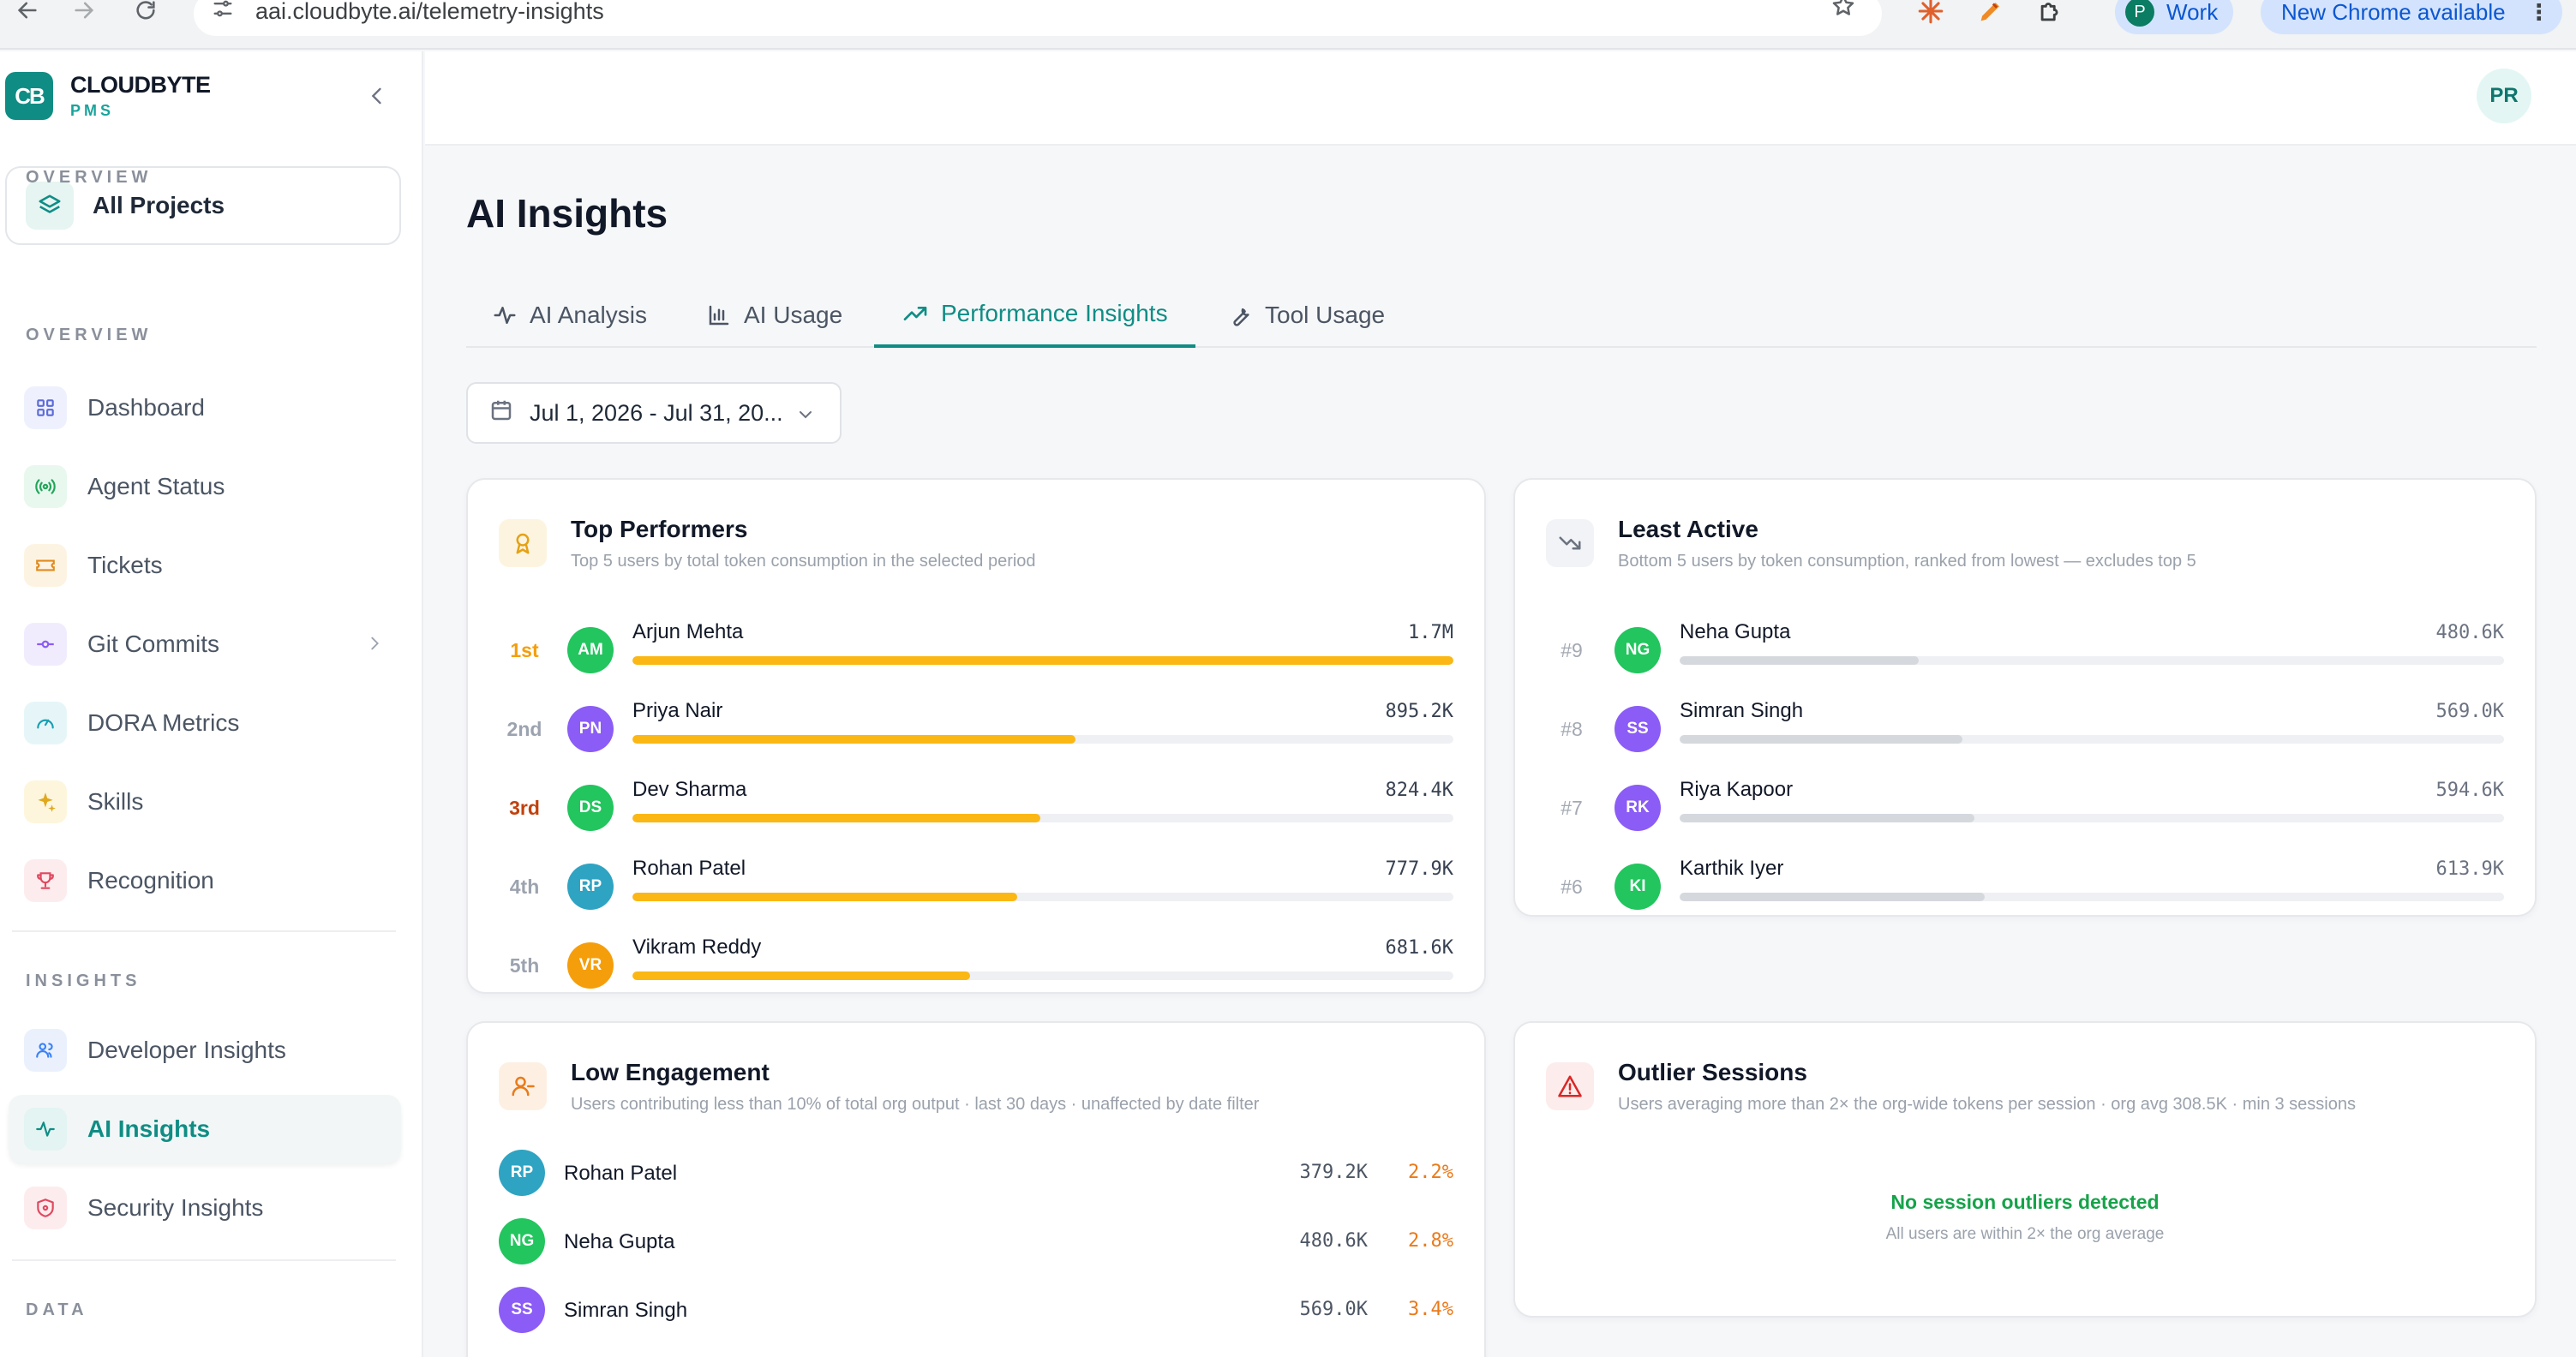  Describe the element at coordinates (2025, 1202) in the screenshot. I see `empty-state-title: No session outliers detected` at that location.